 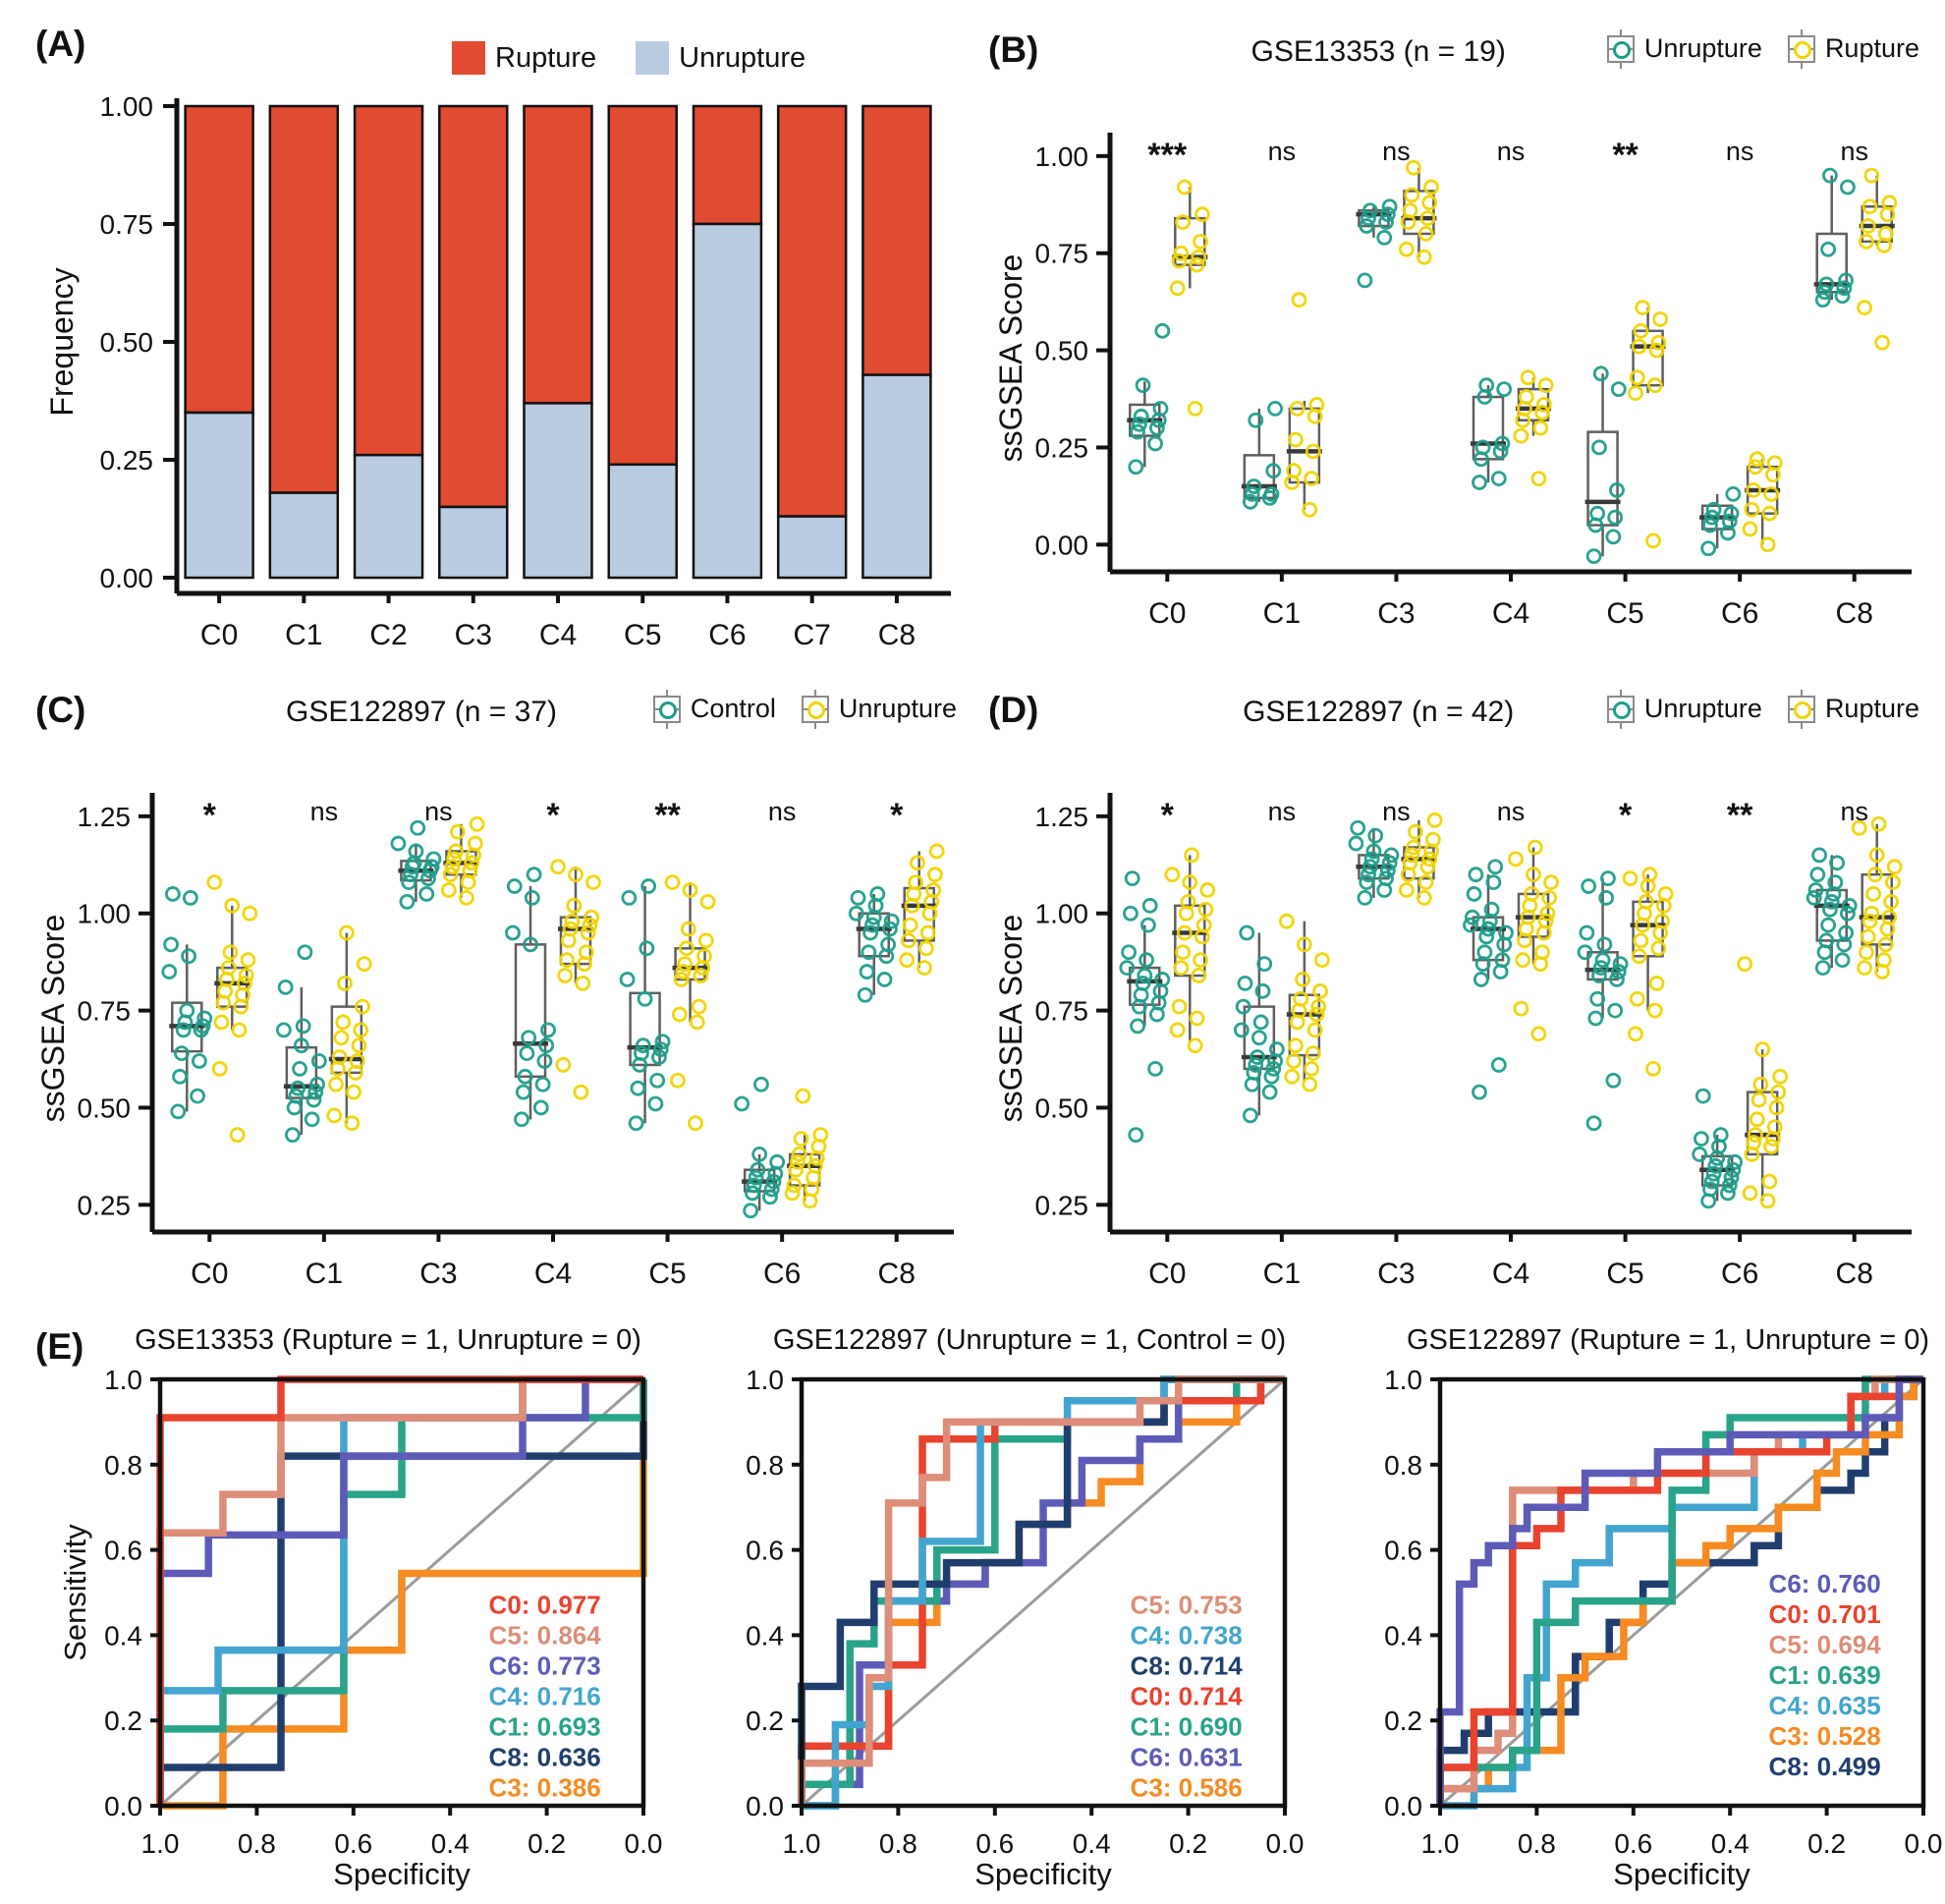 I want to click on group2-legend-label: Unrupture, so click(x=898, y=708).